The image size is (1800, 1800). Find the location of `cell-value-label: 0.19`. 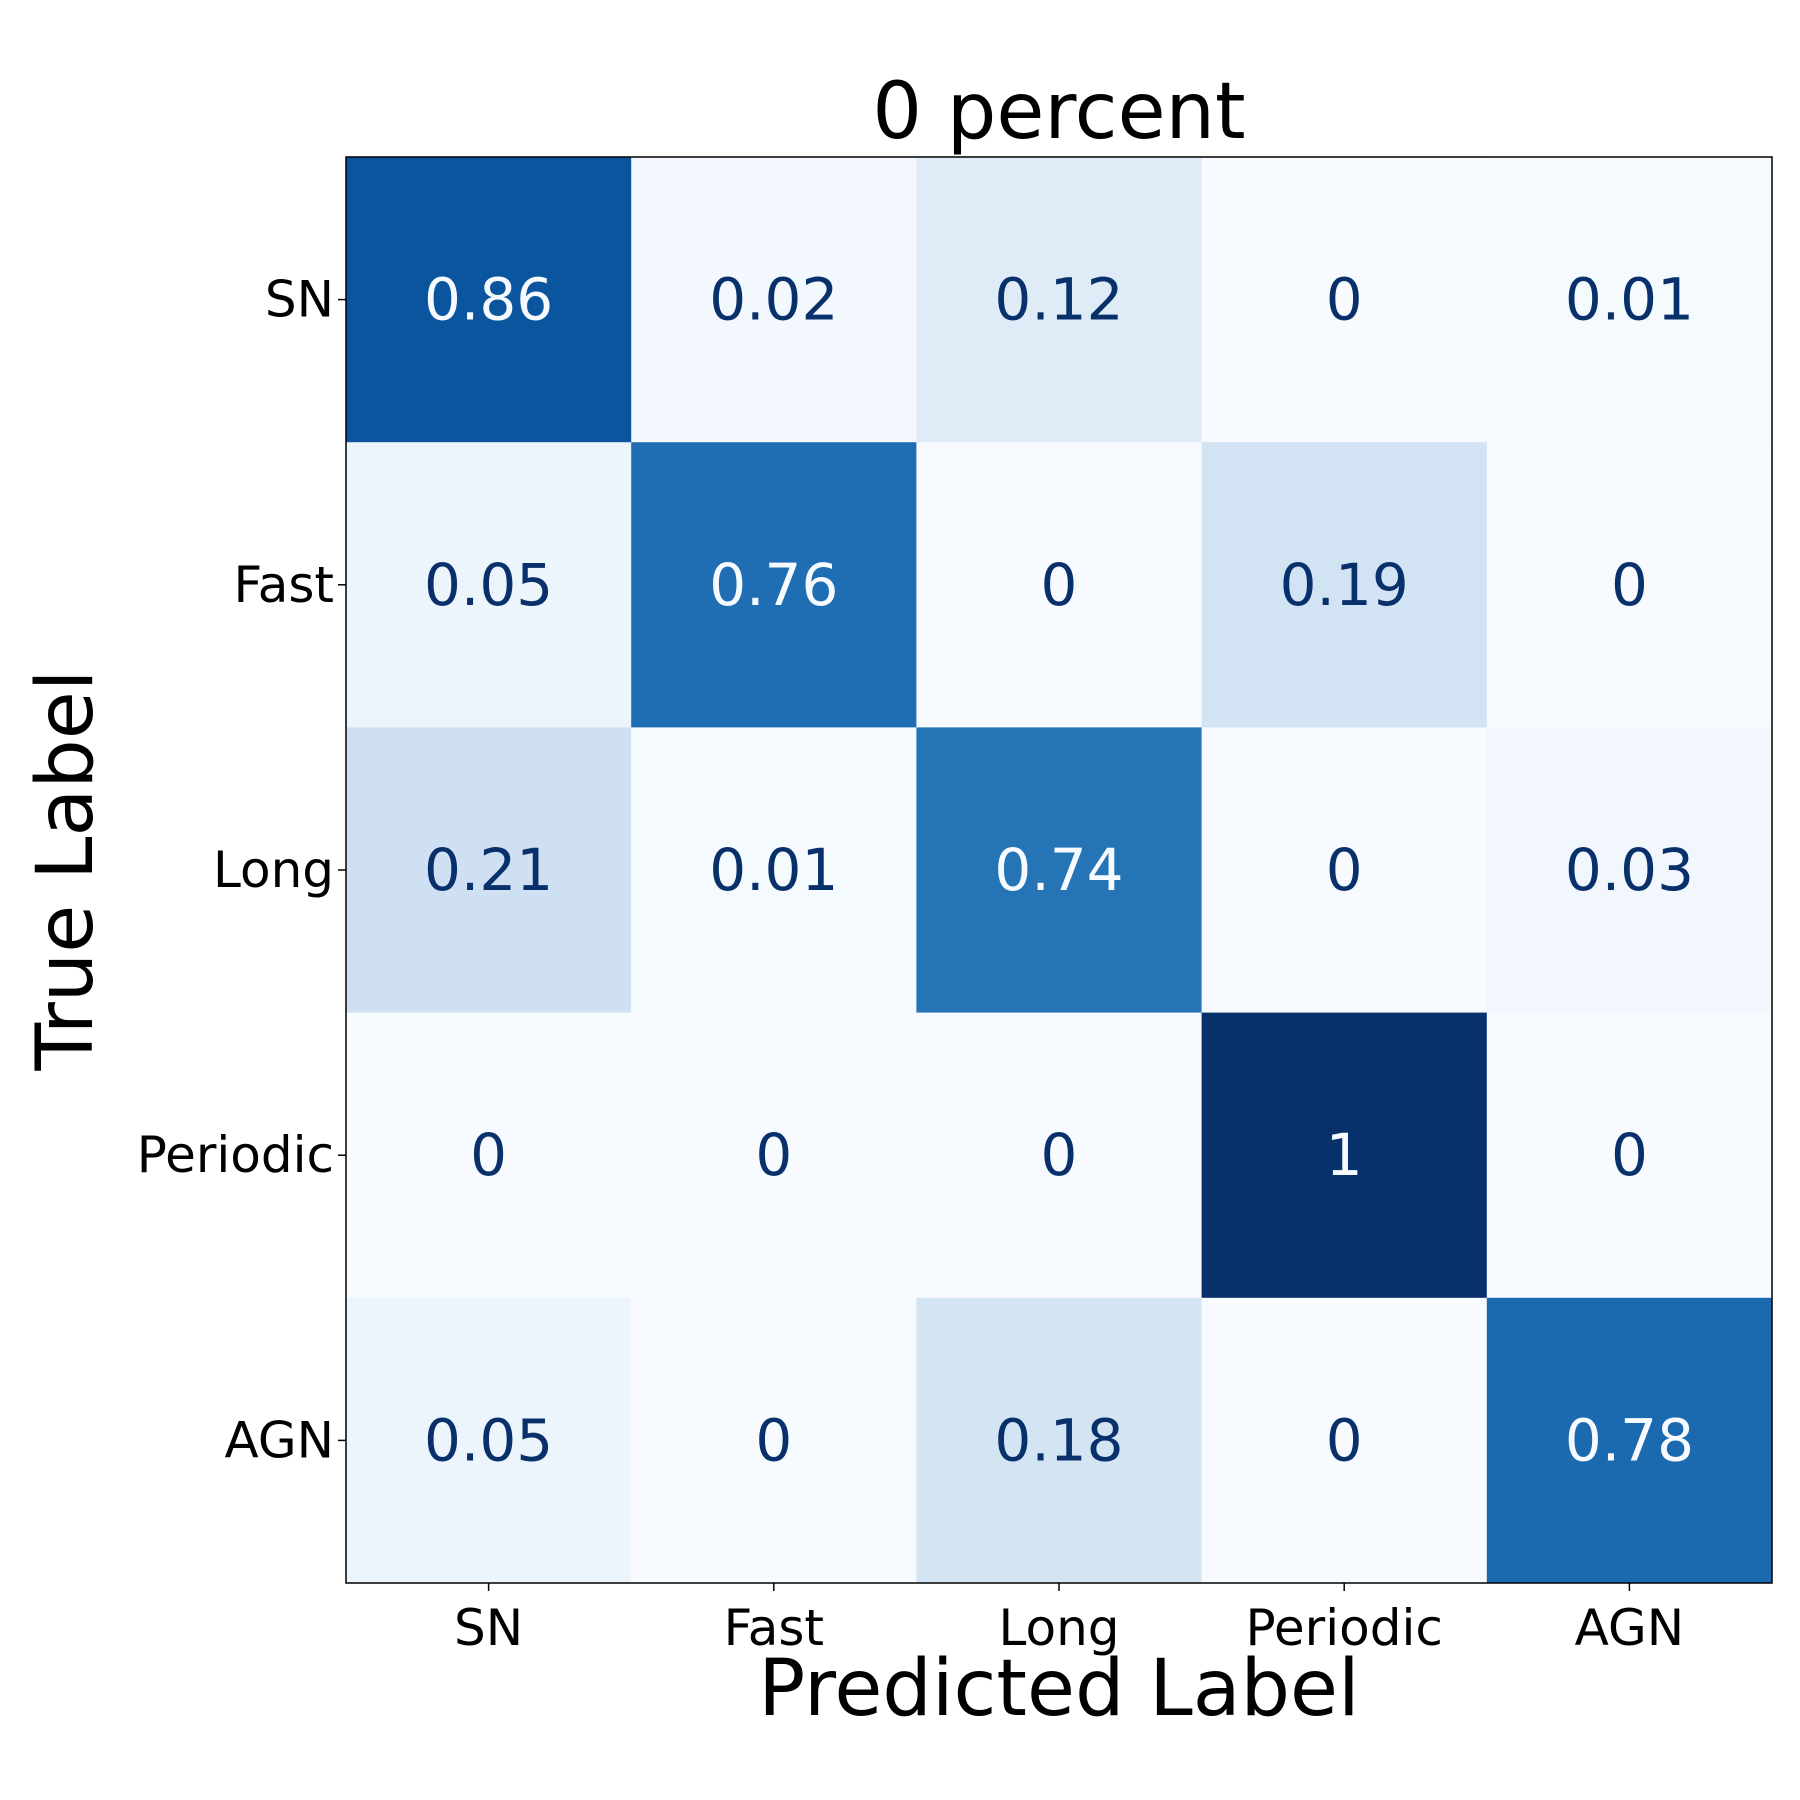

cell-value-label: 0.19 is located at coordinates (1344, 585).